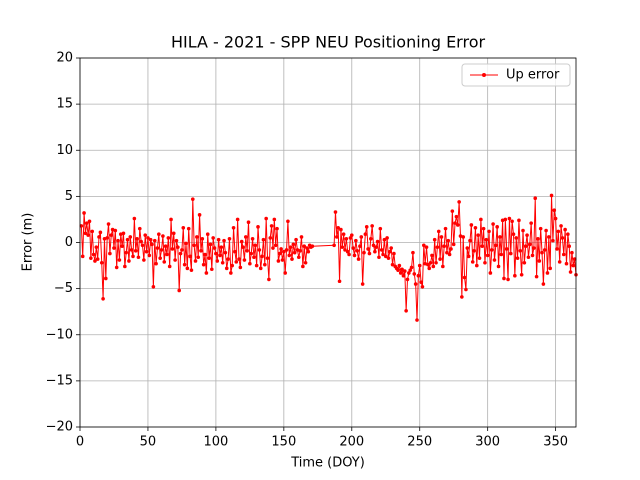  What do you see at coordinates (419, 442) in the screenshot?
I see `x-tick-label: 250` at bounding box center [419, 442].